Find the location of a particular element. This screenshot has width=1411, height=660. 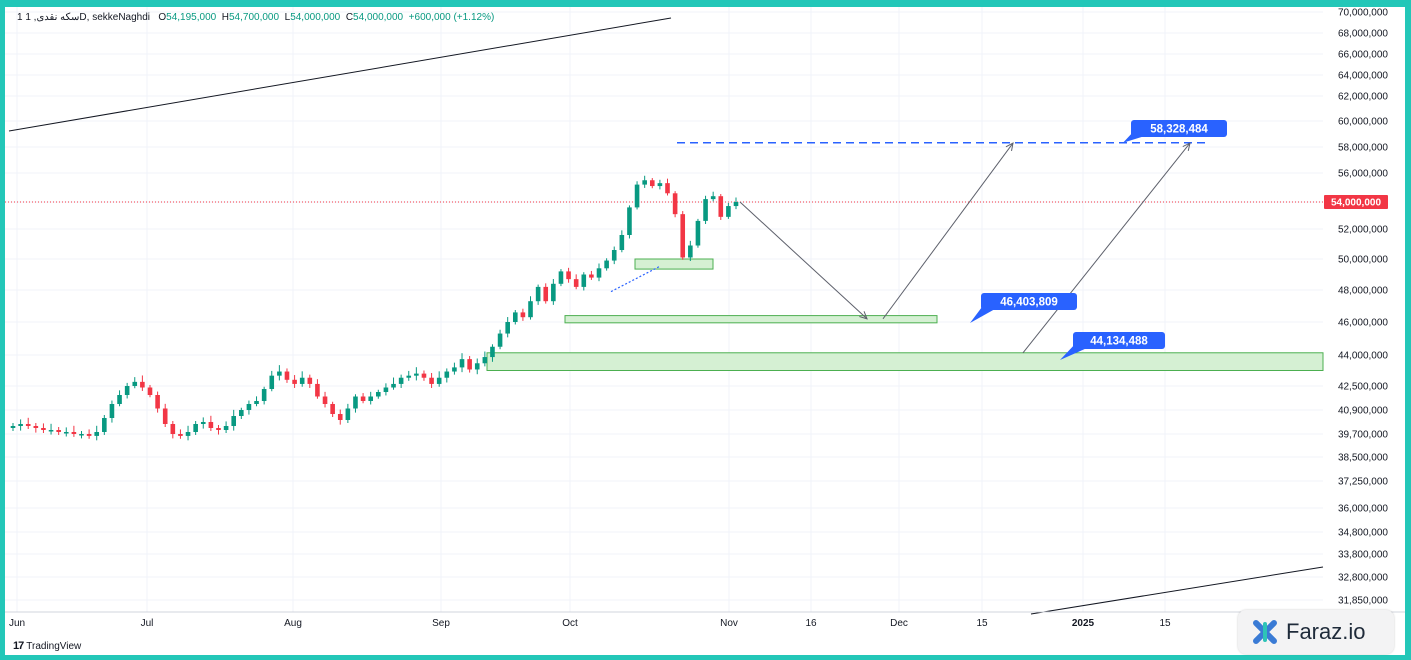

high-label: H is located at coordinates (225, 17).